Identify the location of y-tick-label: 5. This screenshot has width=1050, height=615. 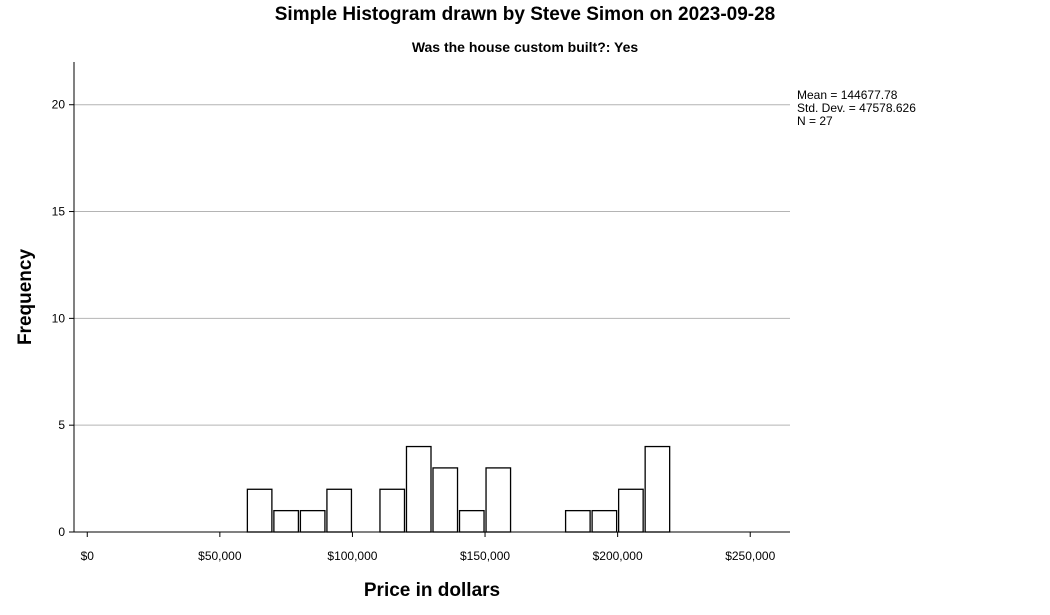
(61, 425).